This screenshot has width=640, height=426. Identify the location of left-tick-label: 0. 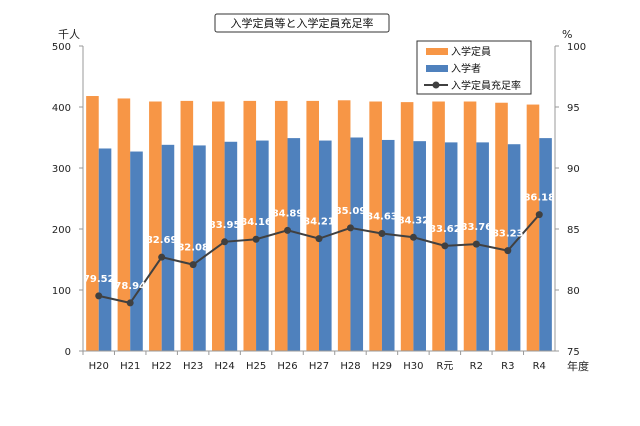
(68, 352).